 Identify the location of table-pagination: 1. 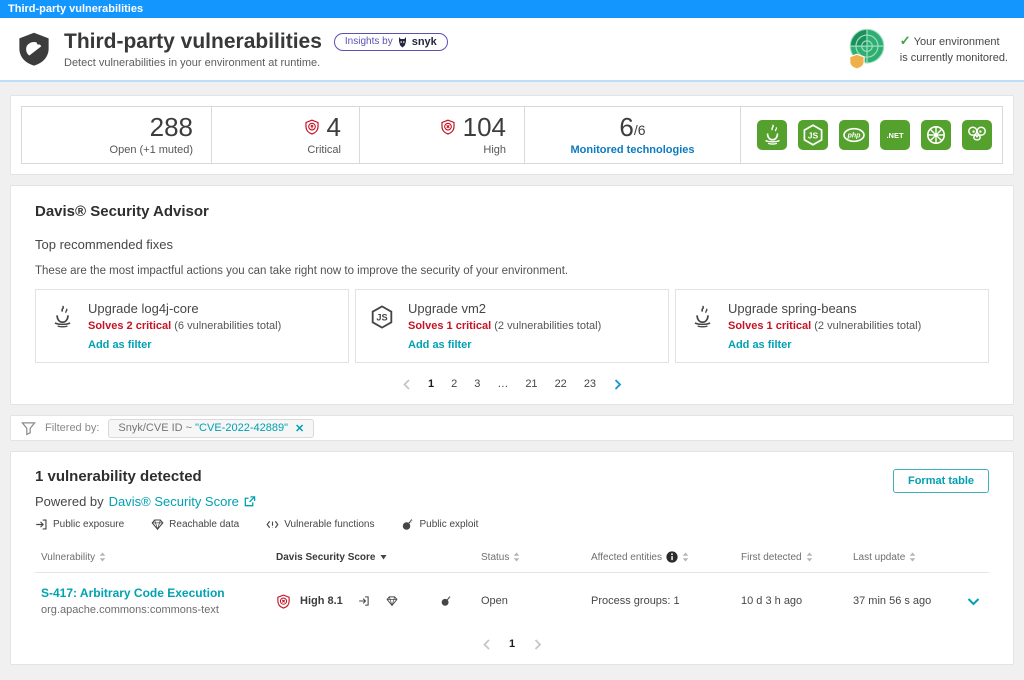
(512, 644).